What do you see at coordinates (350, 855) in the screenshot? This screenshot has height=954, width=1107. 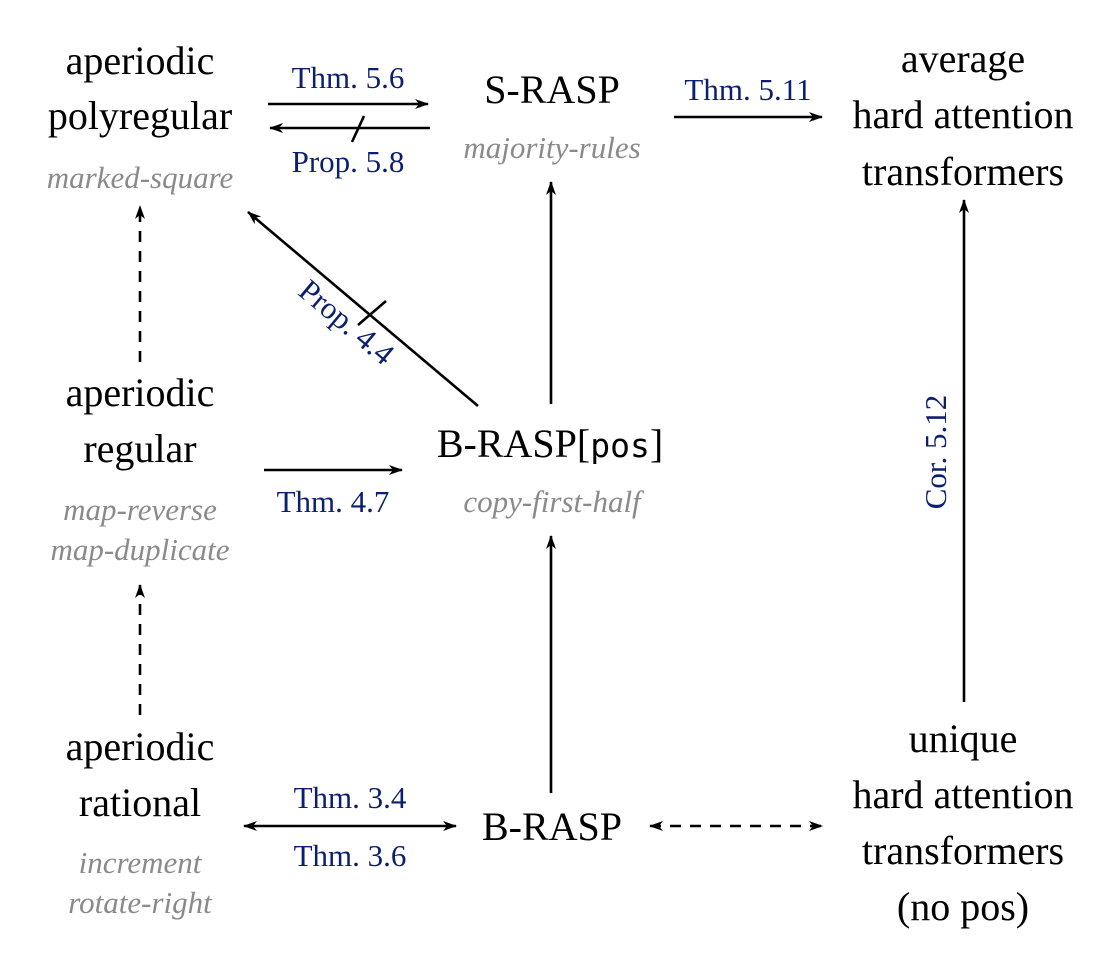 I see `edge-label-thm-3-6: Thm. 3.6` at bounding box center [350, 855].